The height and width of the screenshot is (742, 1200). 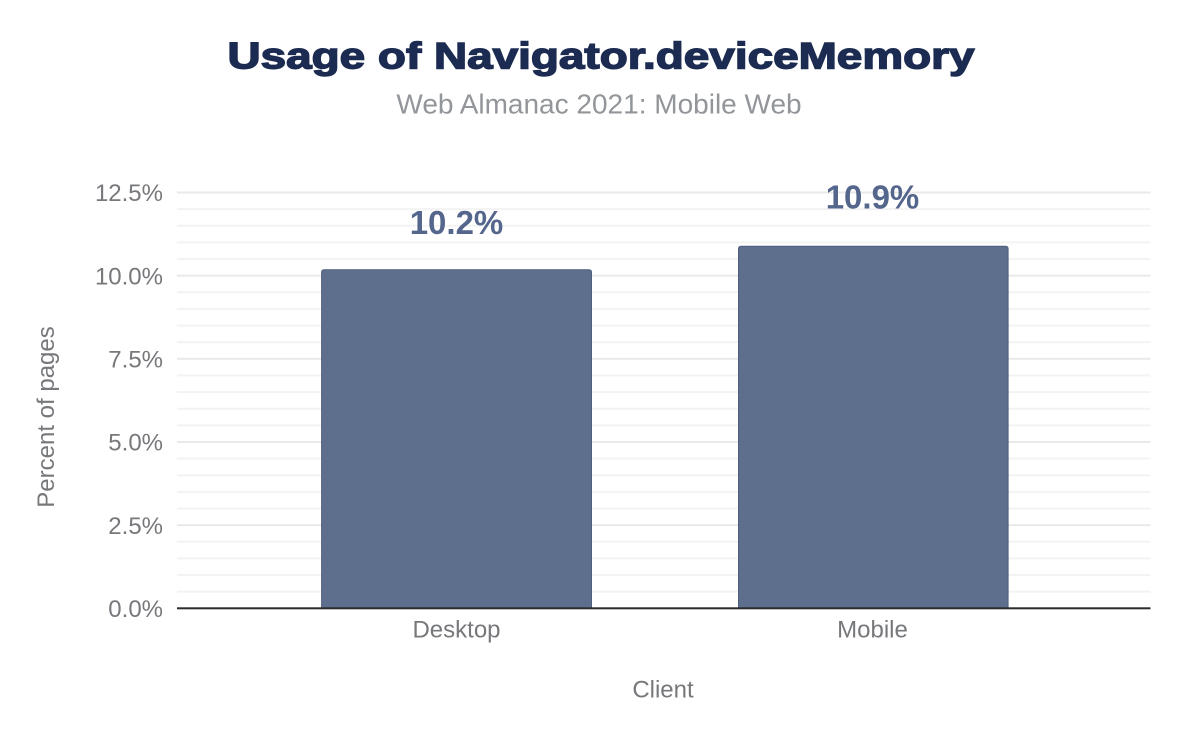 What do you see at coordinates (135, 526) in the screenshot?
I see `svg-text: 2.5%` at bounding box center [135, 526].